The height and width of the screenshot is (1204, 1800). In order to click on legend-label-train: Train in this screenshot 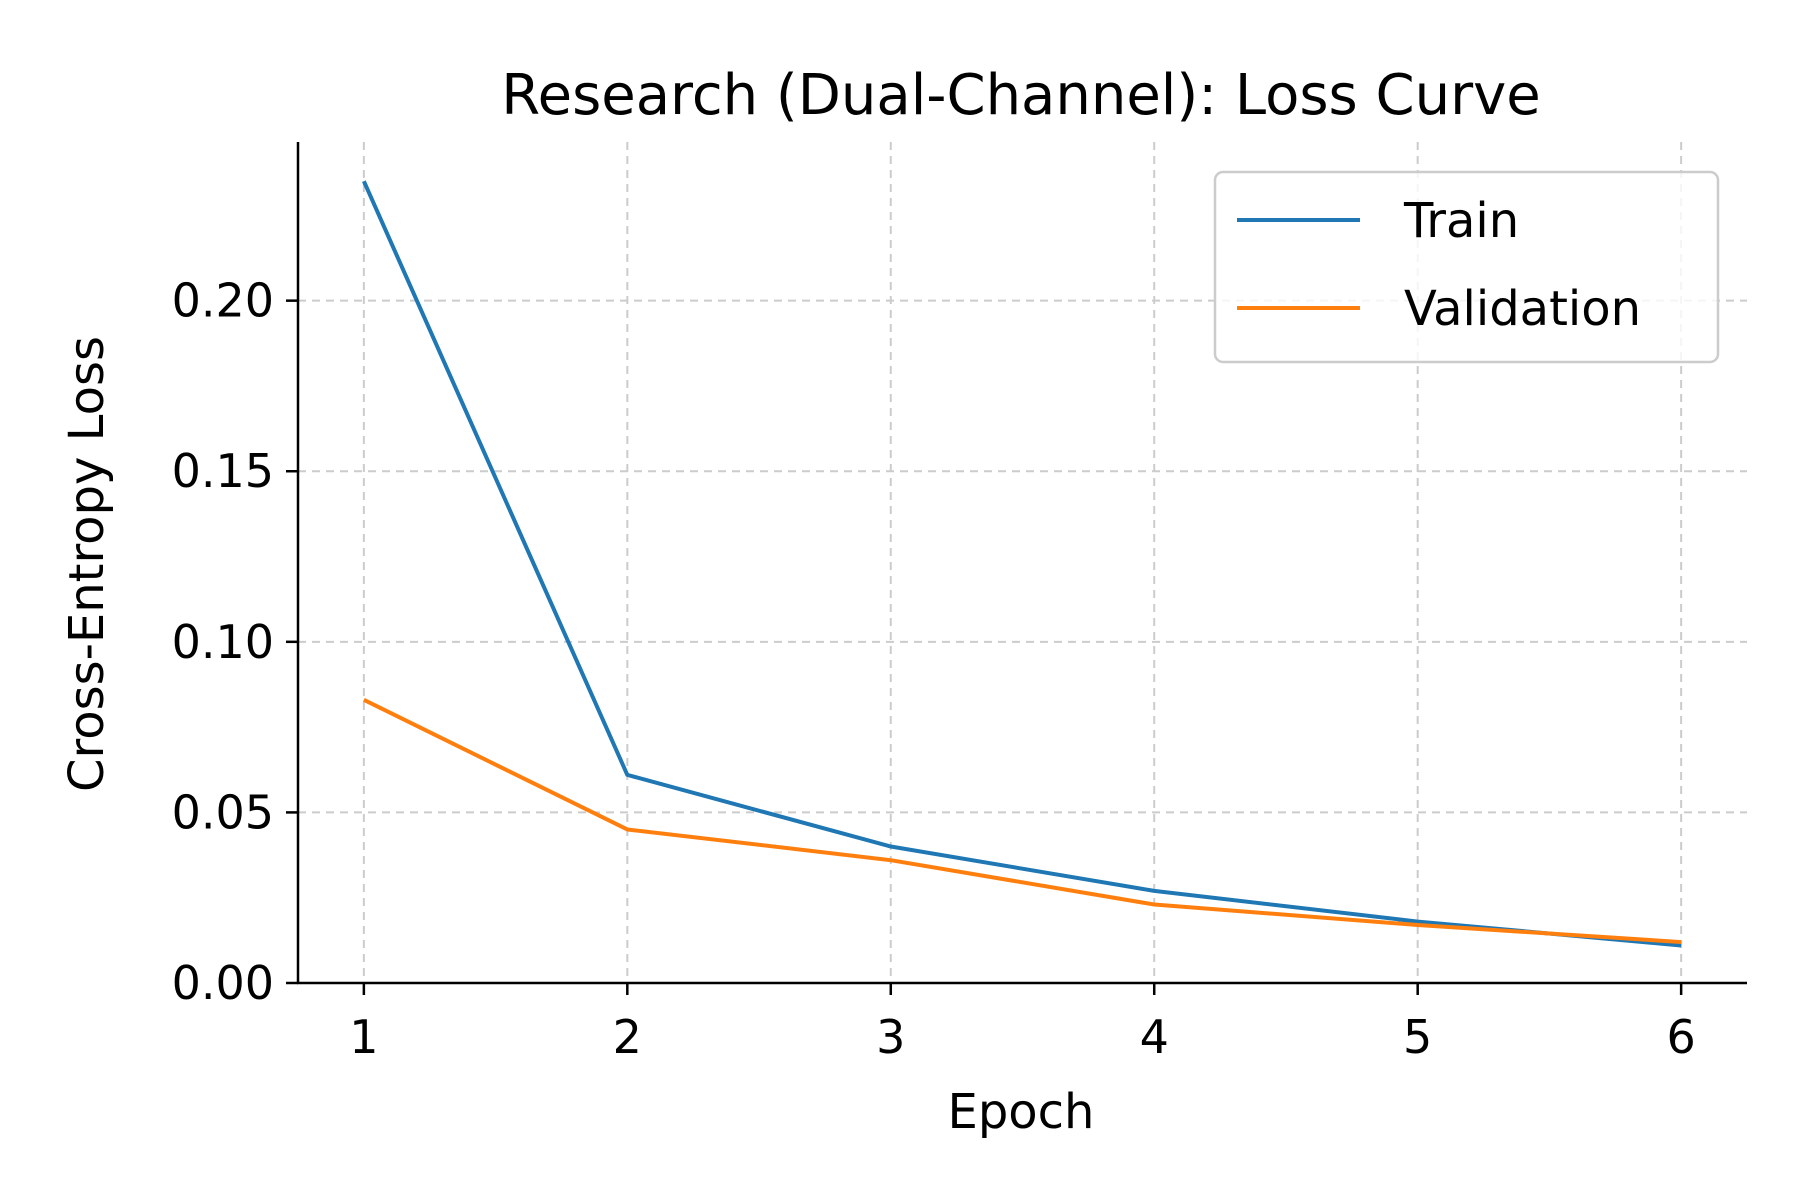, I will do `click(1461, 221)`.